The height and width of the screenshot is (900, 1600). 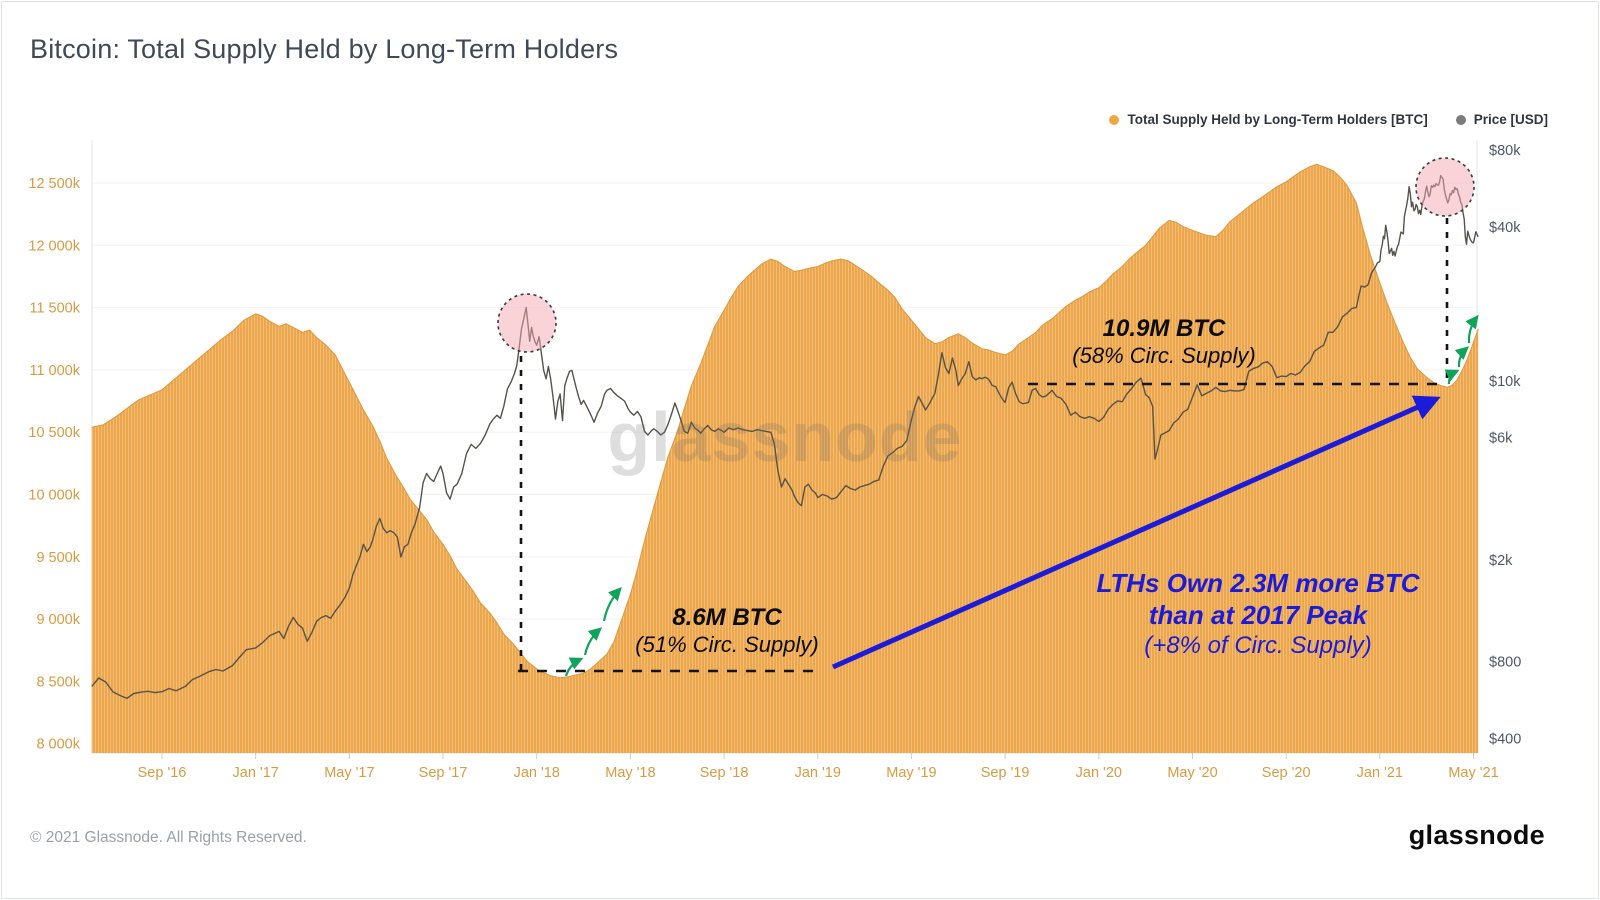 What do you see at coordinates (1505, 151) in the screenshot?
I see `svg-text: $80k` at bounding box center [1505, 151].